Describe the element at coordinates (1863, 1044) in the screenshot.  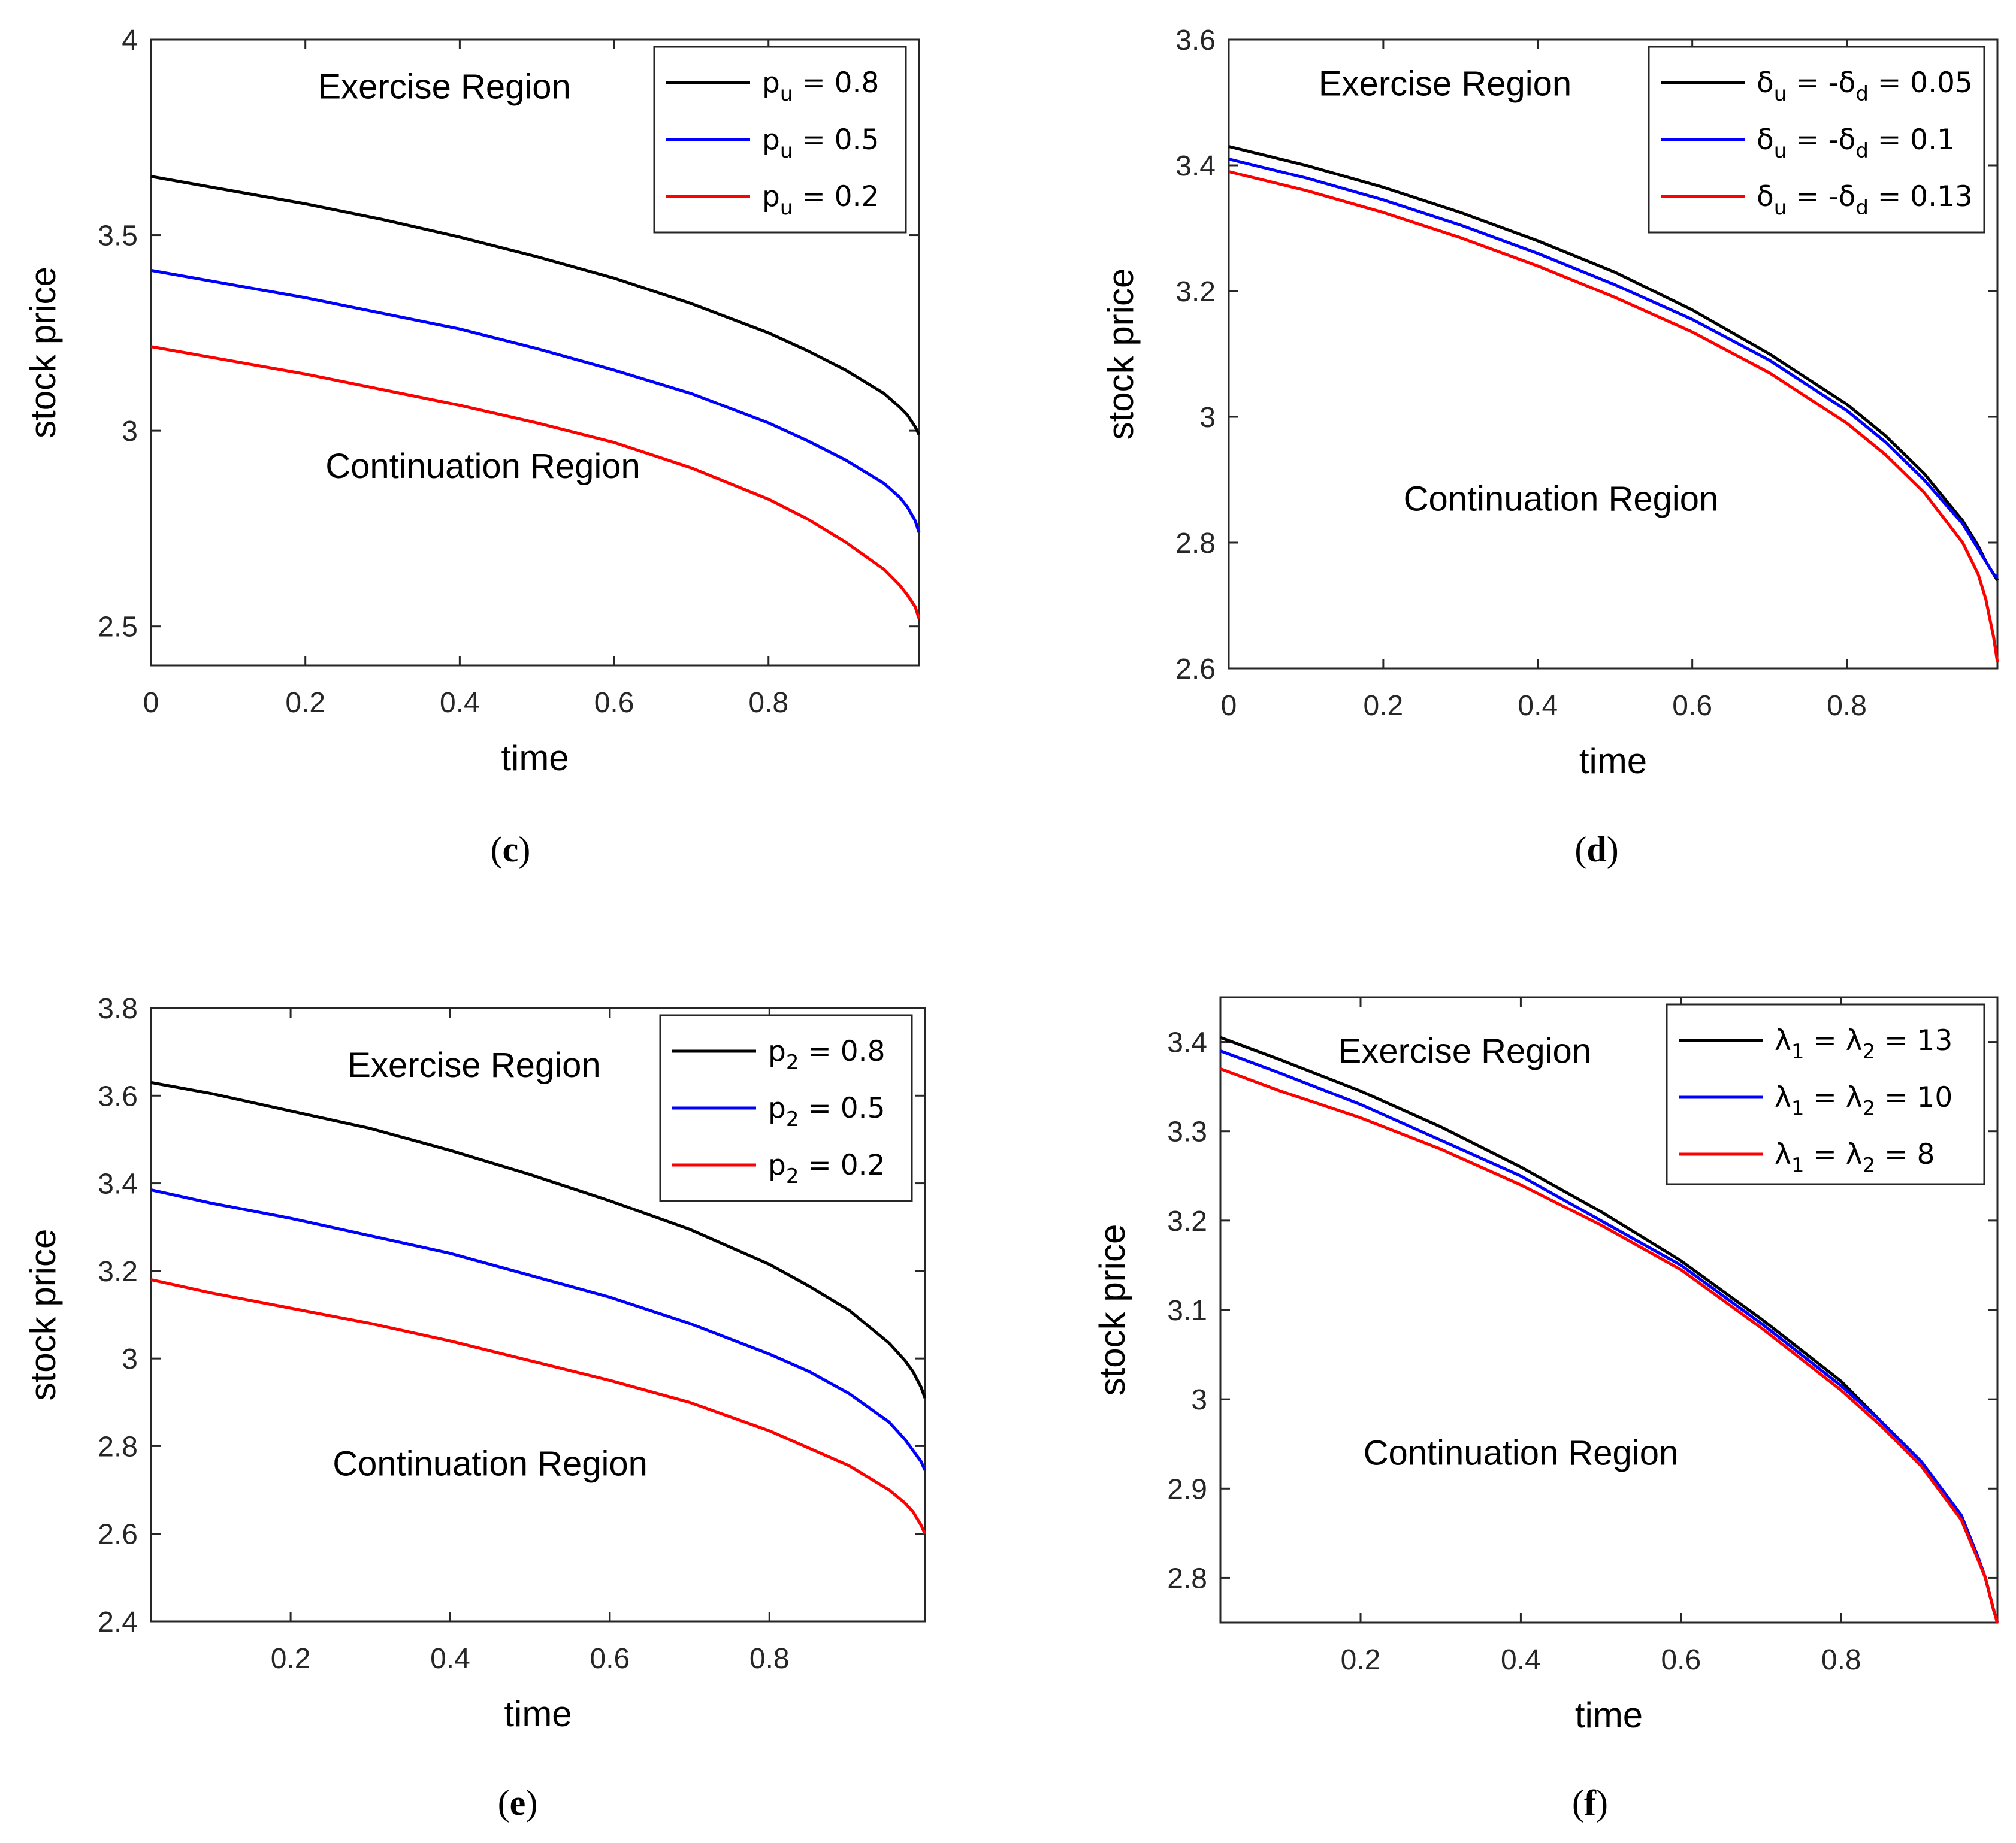
I see `legend-entry: λ1 = λ2 = 13` at that location.